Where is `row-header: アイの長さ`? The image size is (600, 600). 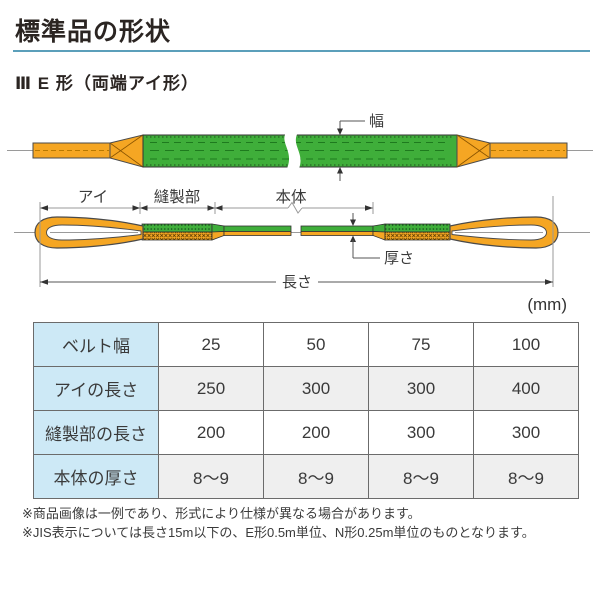
row-header: アイの長さ is located at coordinates (96, 388).